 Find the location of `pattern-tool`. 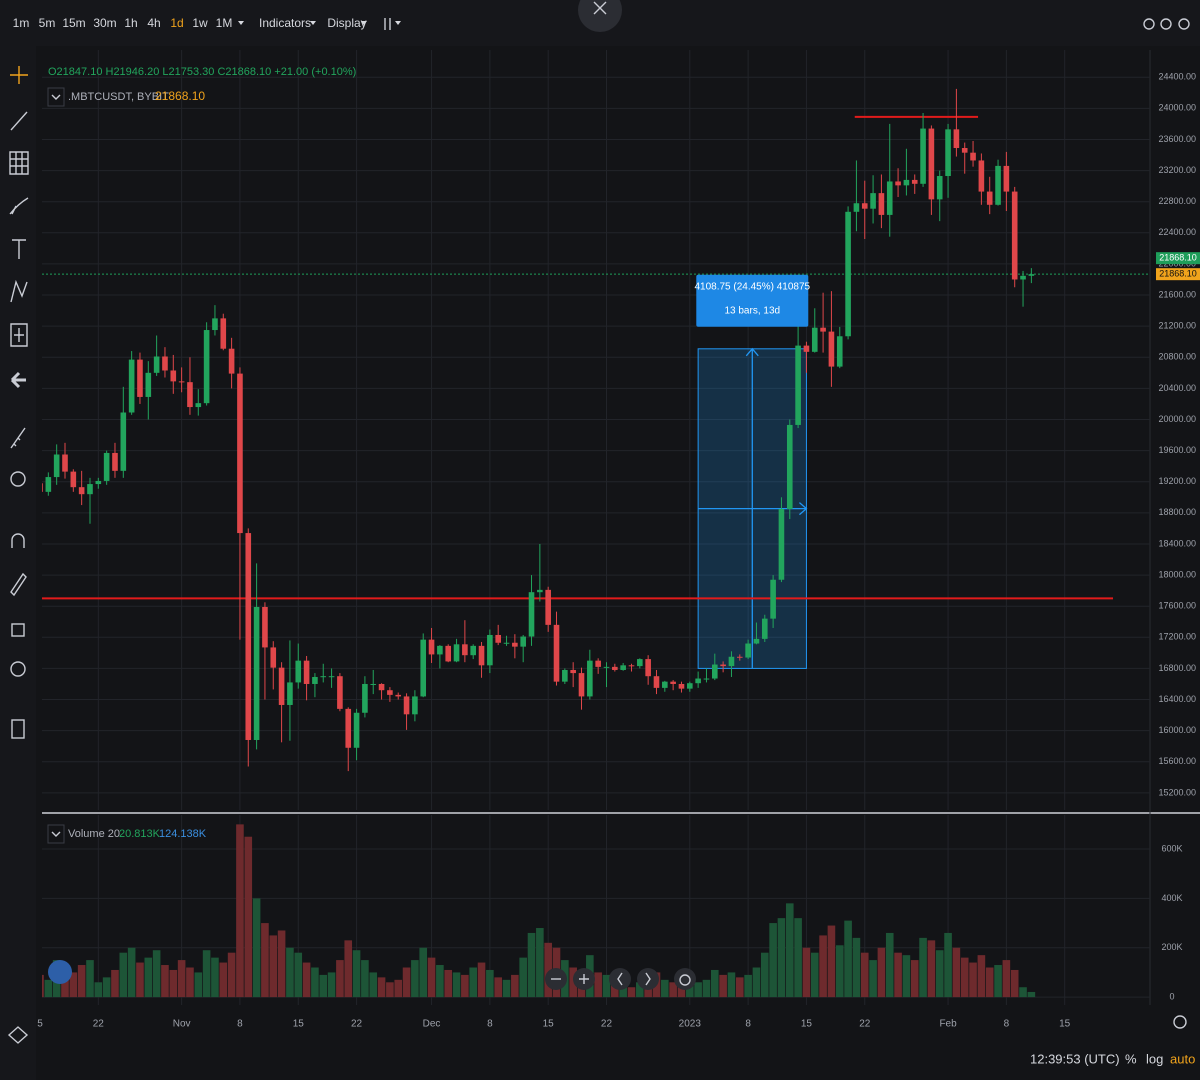

pattern-tool is located at coordinates (19, 291).